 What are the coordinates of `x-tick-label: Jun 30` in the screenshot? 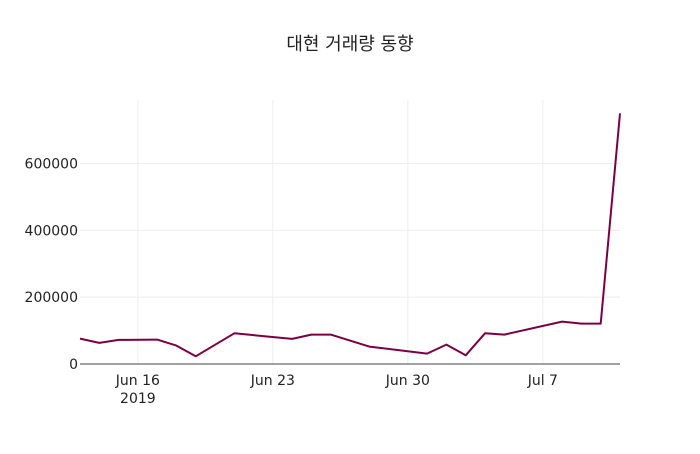 It's located at (407, 381).